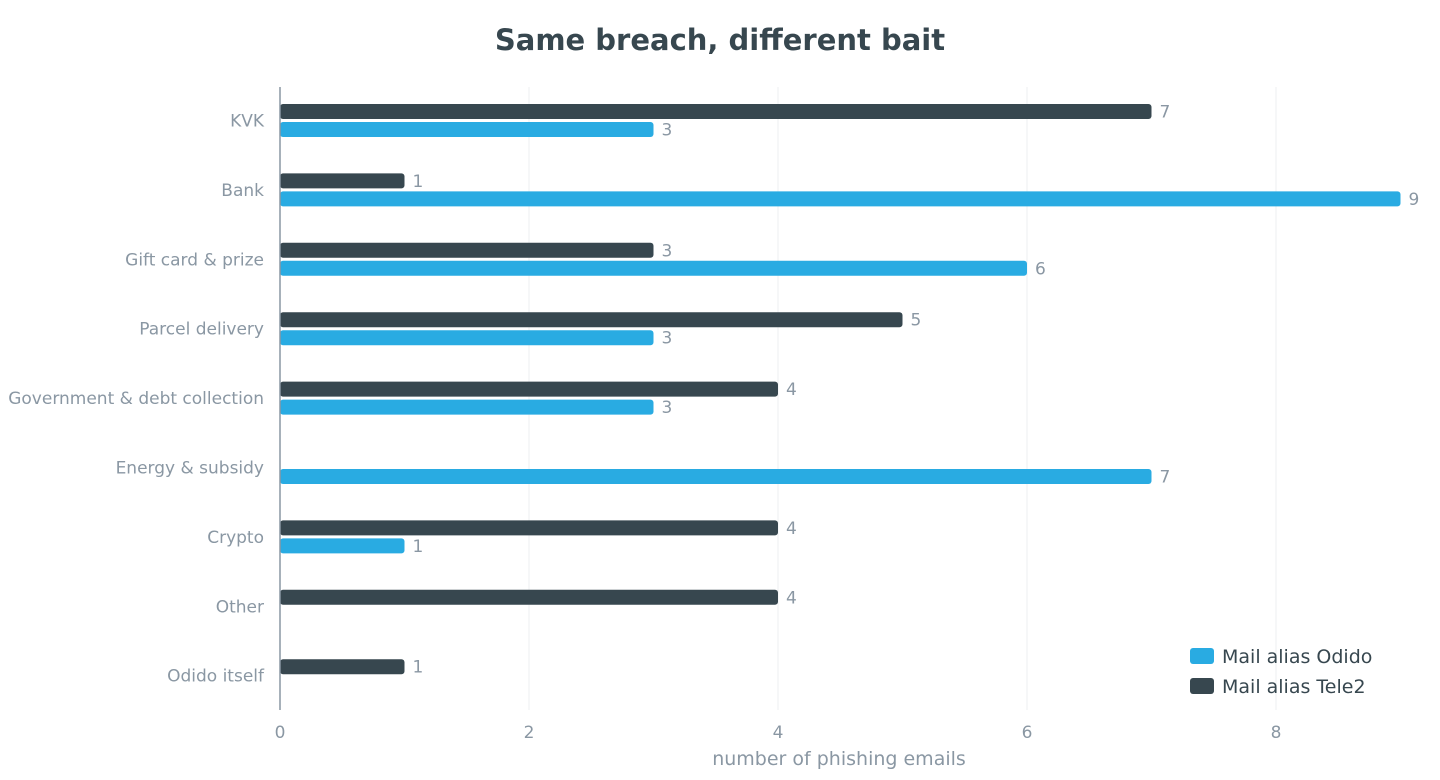 This screenshot has height=780, width=1440. What do you see at coordinates (201, 330) in the screenshot?
I see `category-label: Parcel delivery` at bounding box center [201, 330].